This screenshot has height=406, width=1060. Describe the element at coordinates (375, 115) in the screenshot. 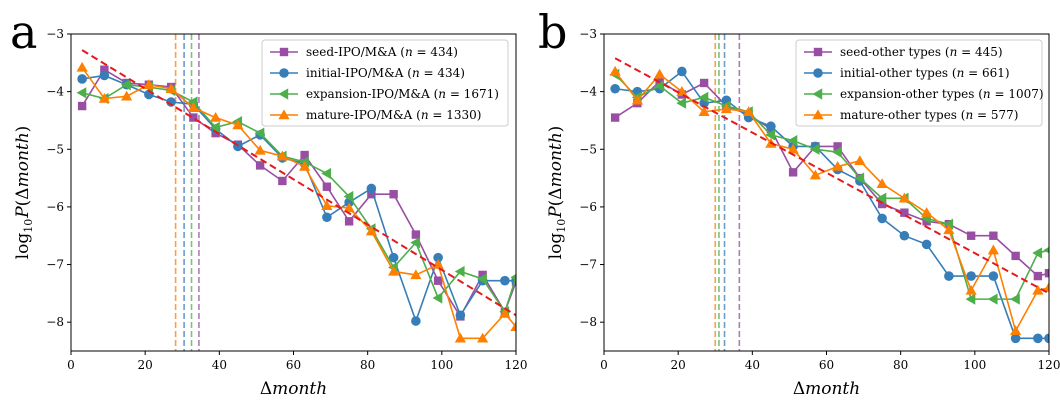

I see `legend-entry-3: mature-IPO/M&A (n = 1330)` at that location.